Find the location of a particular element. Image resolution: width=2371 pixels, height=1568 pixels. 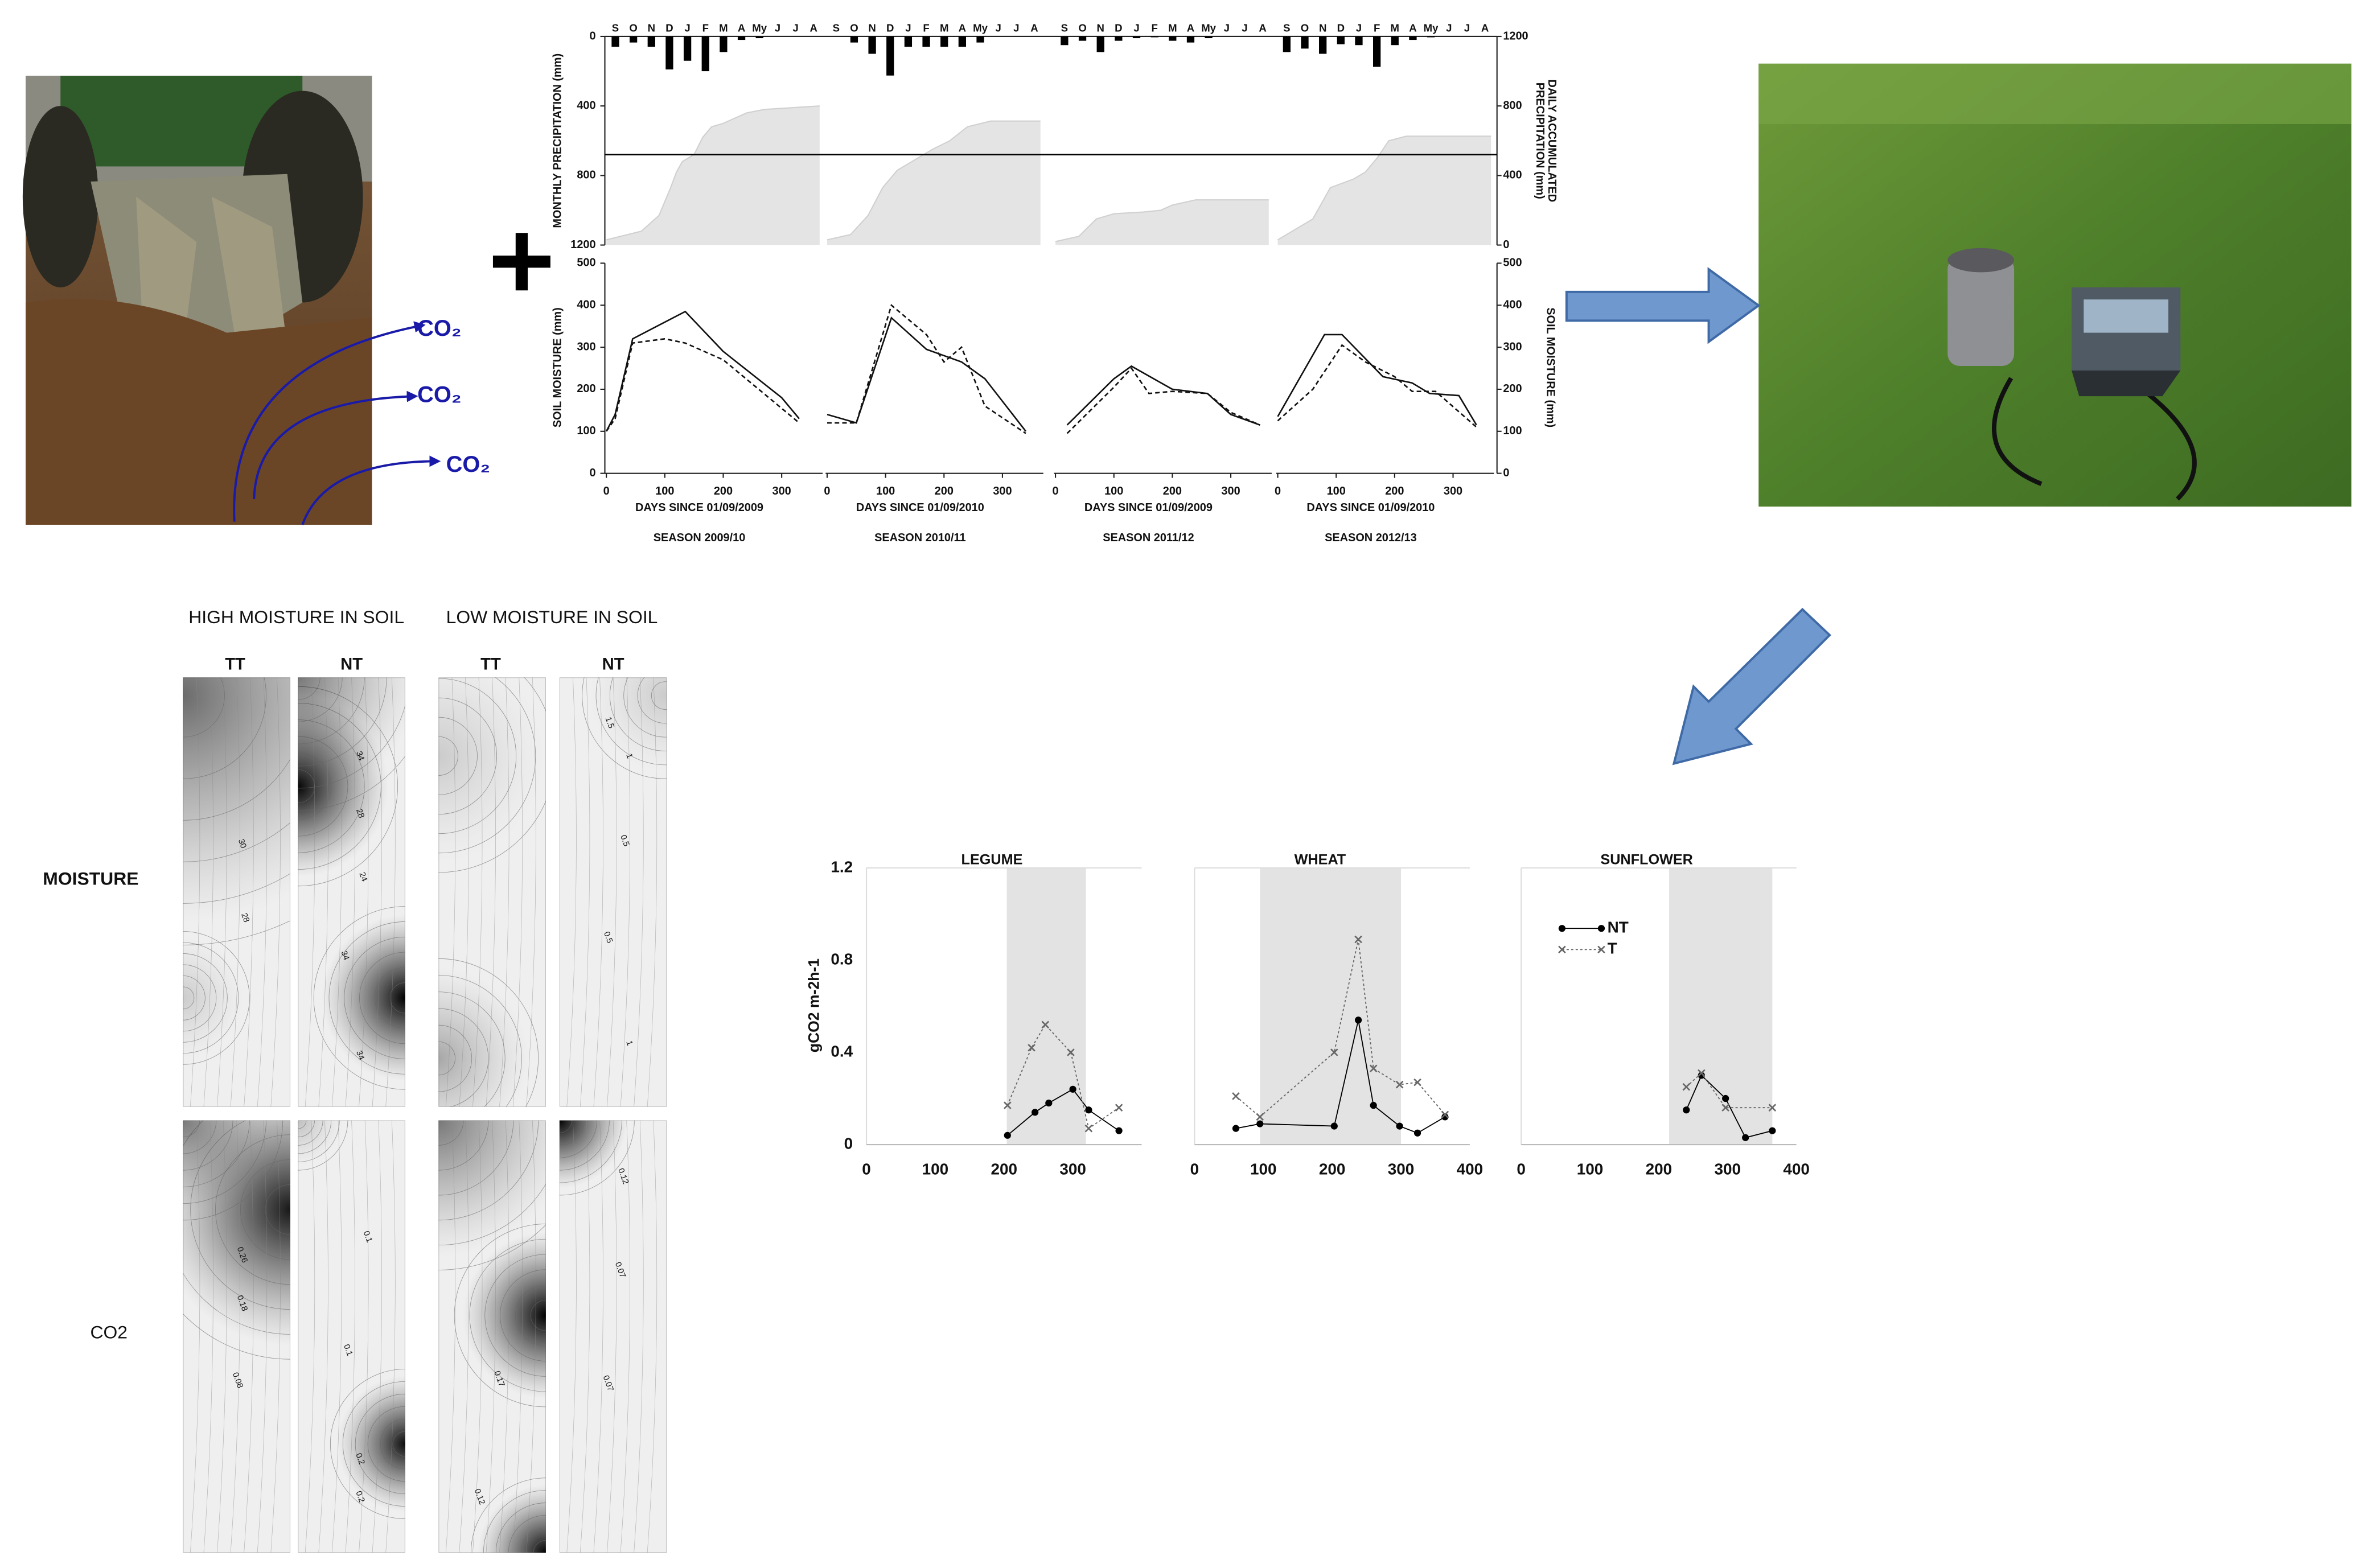

month-label: J is located at coordinates (1016, 28).